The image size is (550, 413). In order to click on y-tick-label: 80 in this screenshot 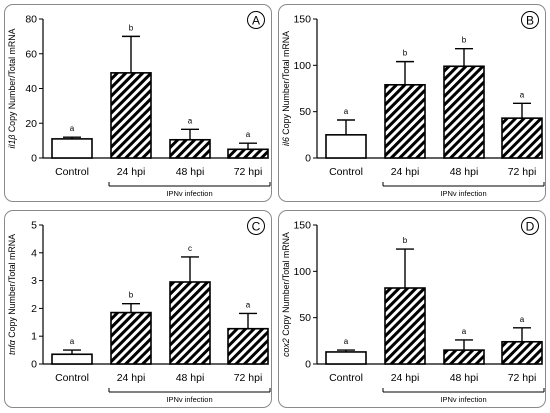, I will do `click(31, 20)`.